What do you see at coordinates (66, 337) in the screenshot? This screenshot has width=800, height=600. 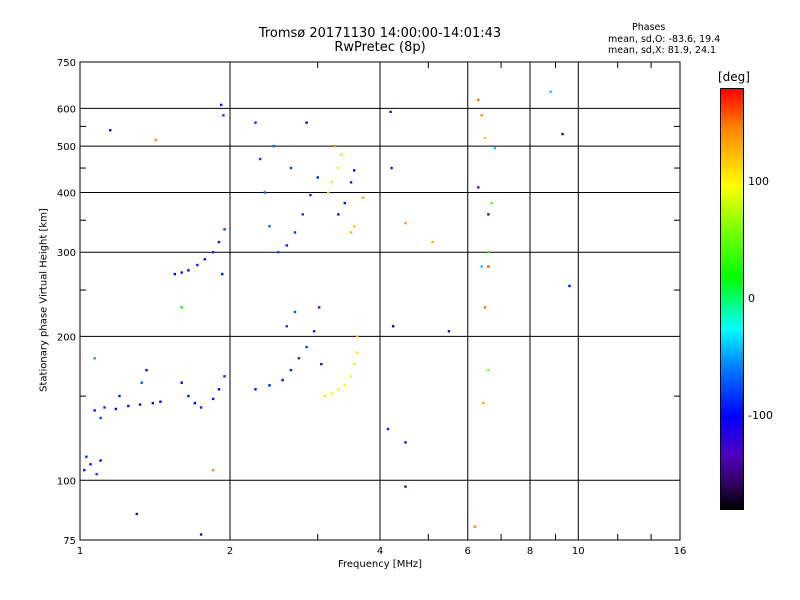 I see `y-tick-label: 200` at bounding box center [66, 337].